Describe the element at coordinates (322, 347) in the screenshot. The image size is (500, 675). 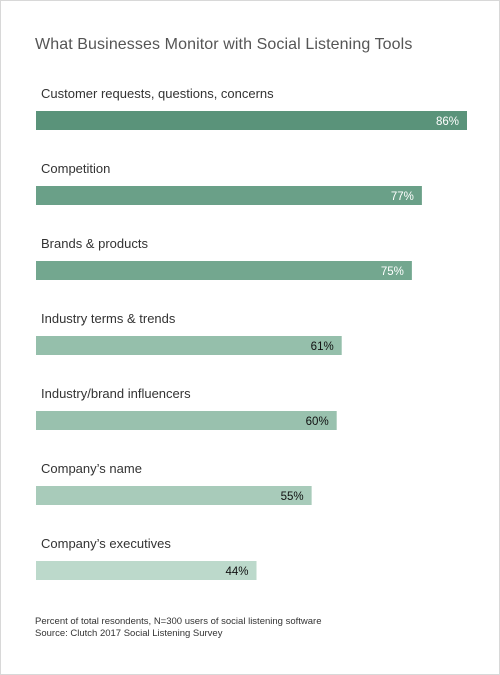
I see `value-label: 61%` at that location.